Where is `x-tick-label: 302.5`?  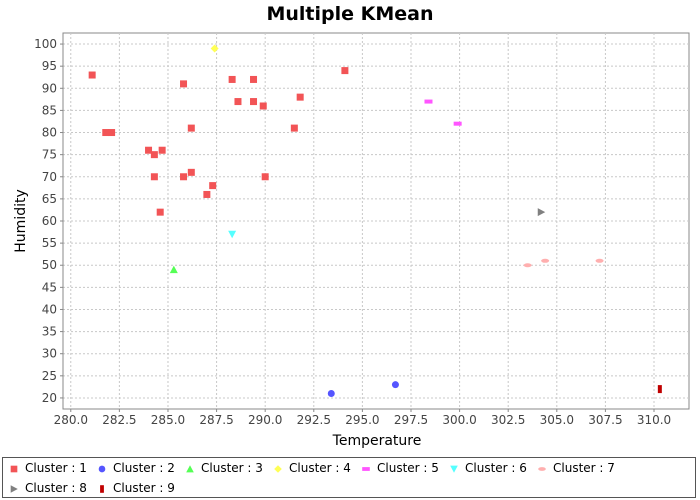 x-tick-label: 302.5 is located at coordinates (508, 420).